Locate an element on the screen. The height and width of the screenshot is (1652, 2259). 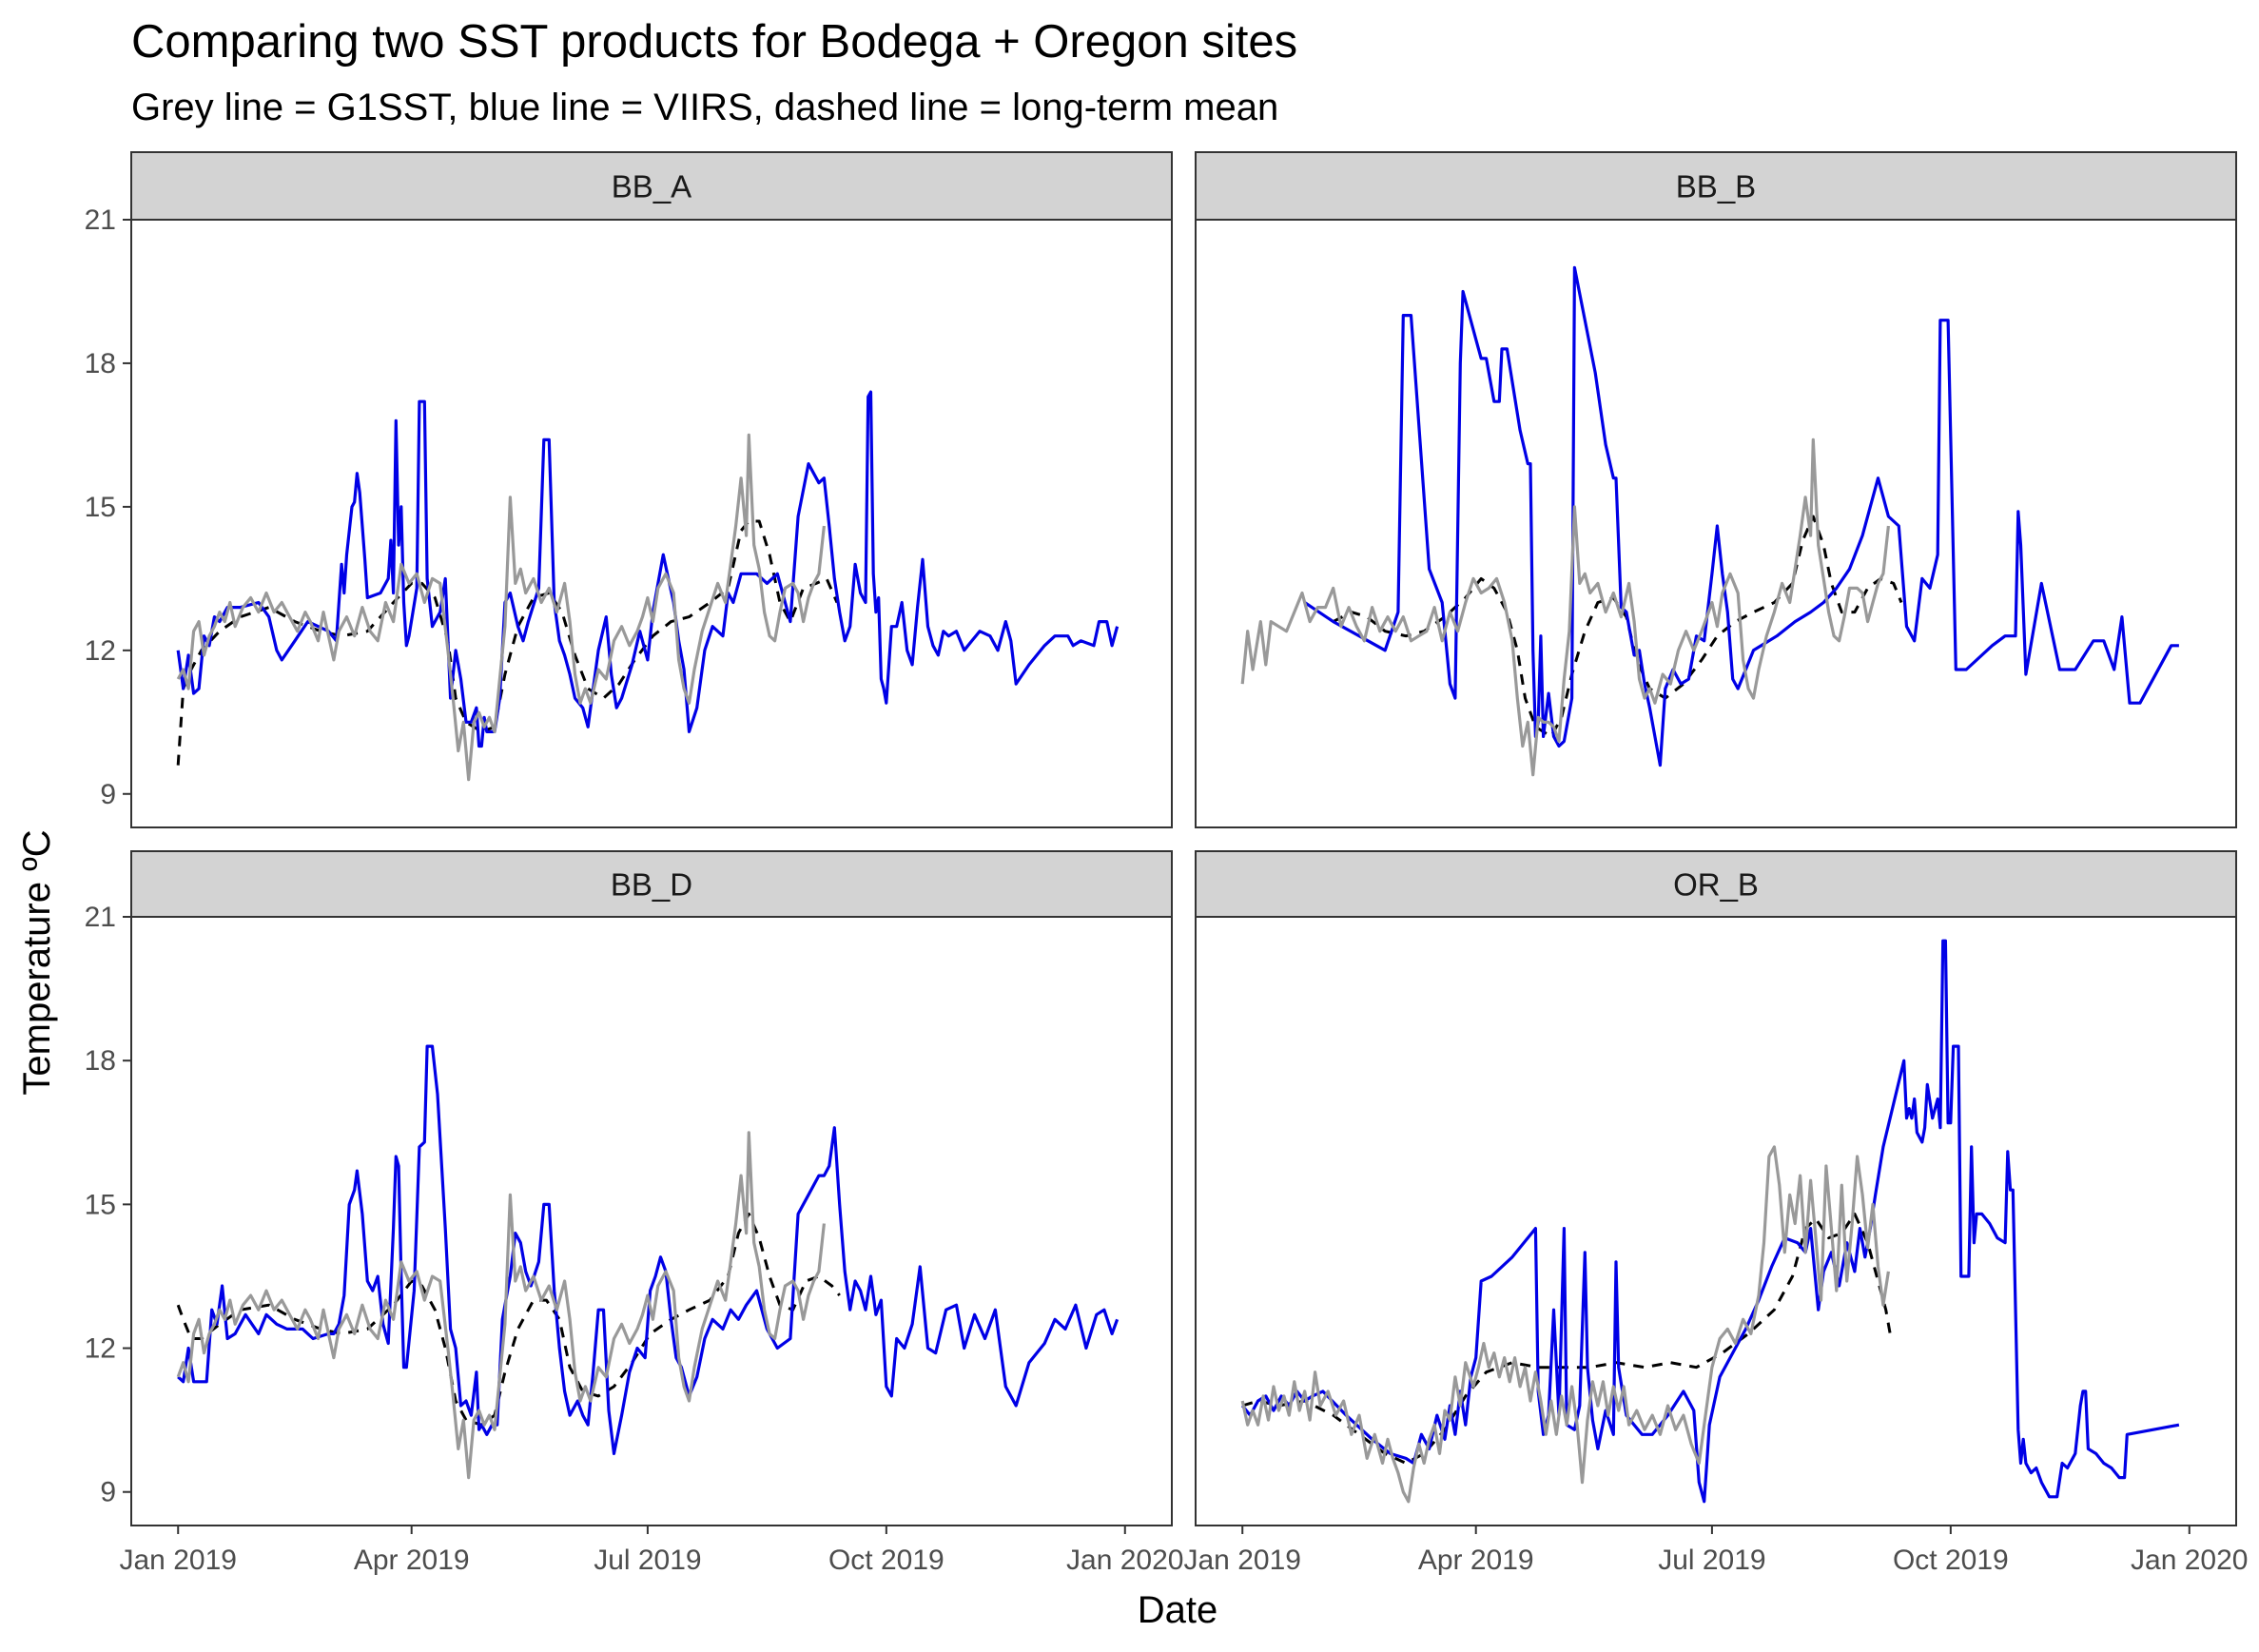
facet-strip-label: BB_D is located at coordinates (652, 885).